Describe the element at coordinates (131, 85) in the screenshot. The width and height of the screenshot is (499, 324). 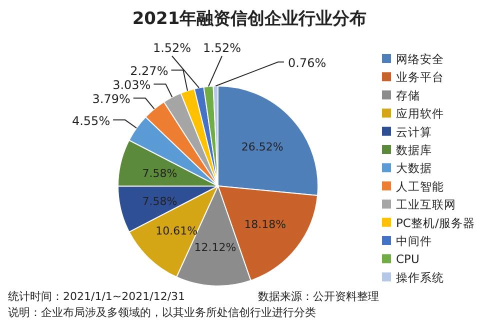
I see `data-label: 3.03%` at that location.